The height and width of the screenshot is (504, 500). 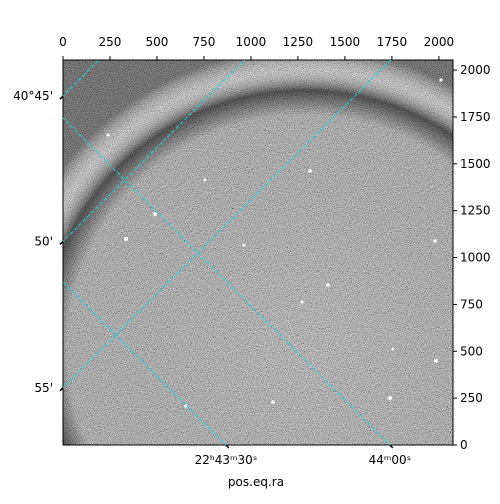 I want to click on x-tick-label: 750, so click(x=204, y=42).